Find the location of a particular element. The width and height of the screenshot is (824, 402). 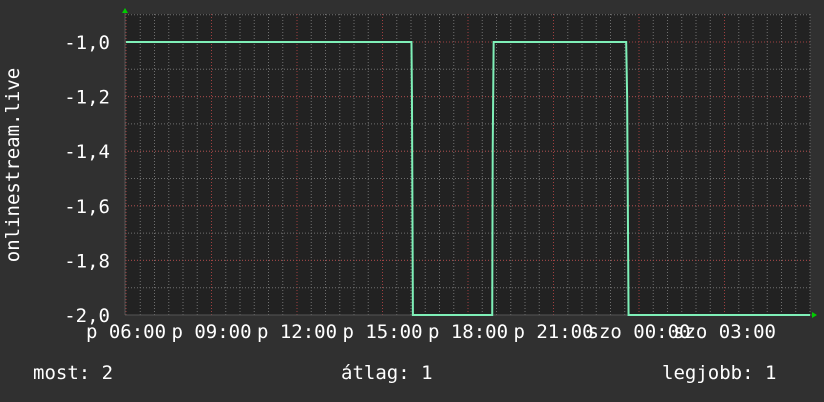

legend-best: legjobb: 1 is located at coordinates (719, 373).